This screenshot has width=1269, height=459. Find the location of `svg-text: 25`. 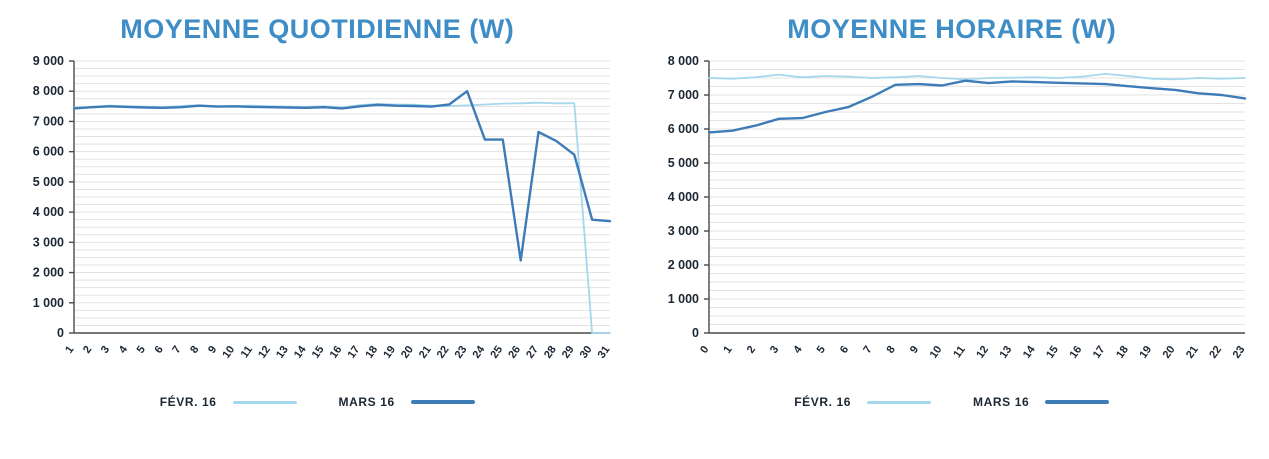

svg-text: 25 is located at coordinates (497, 352).